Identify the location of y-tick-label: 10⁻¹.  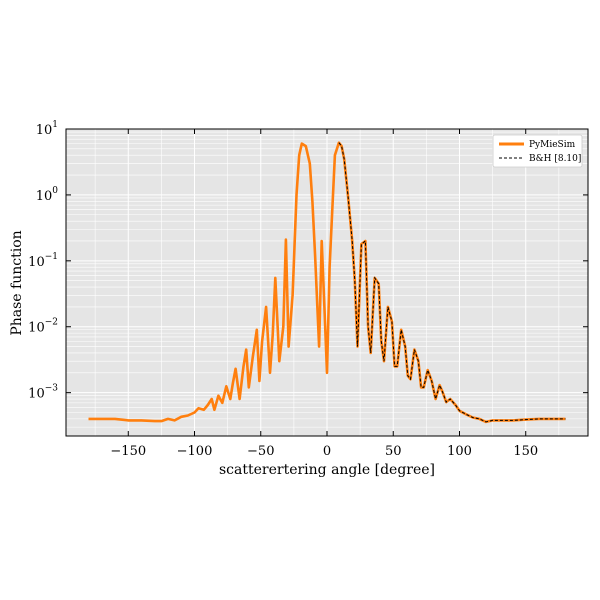
(43, 261).